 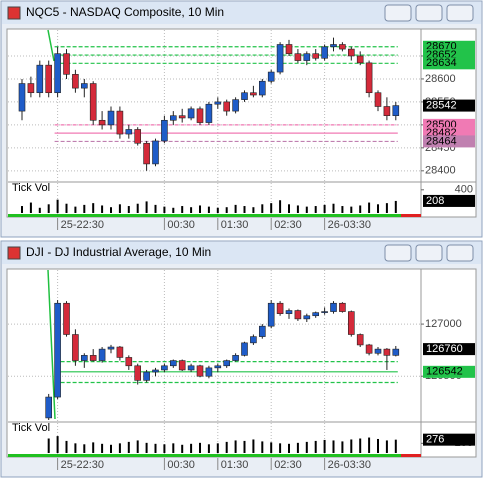 I want to click on y-tick-label: 28400, so click(x=440, y=171).